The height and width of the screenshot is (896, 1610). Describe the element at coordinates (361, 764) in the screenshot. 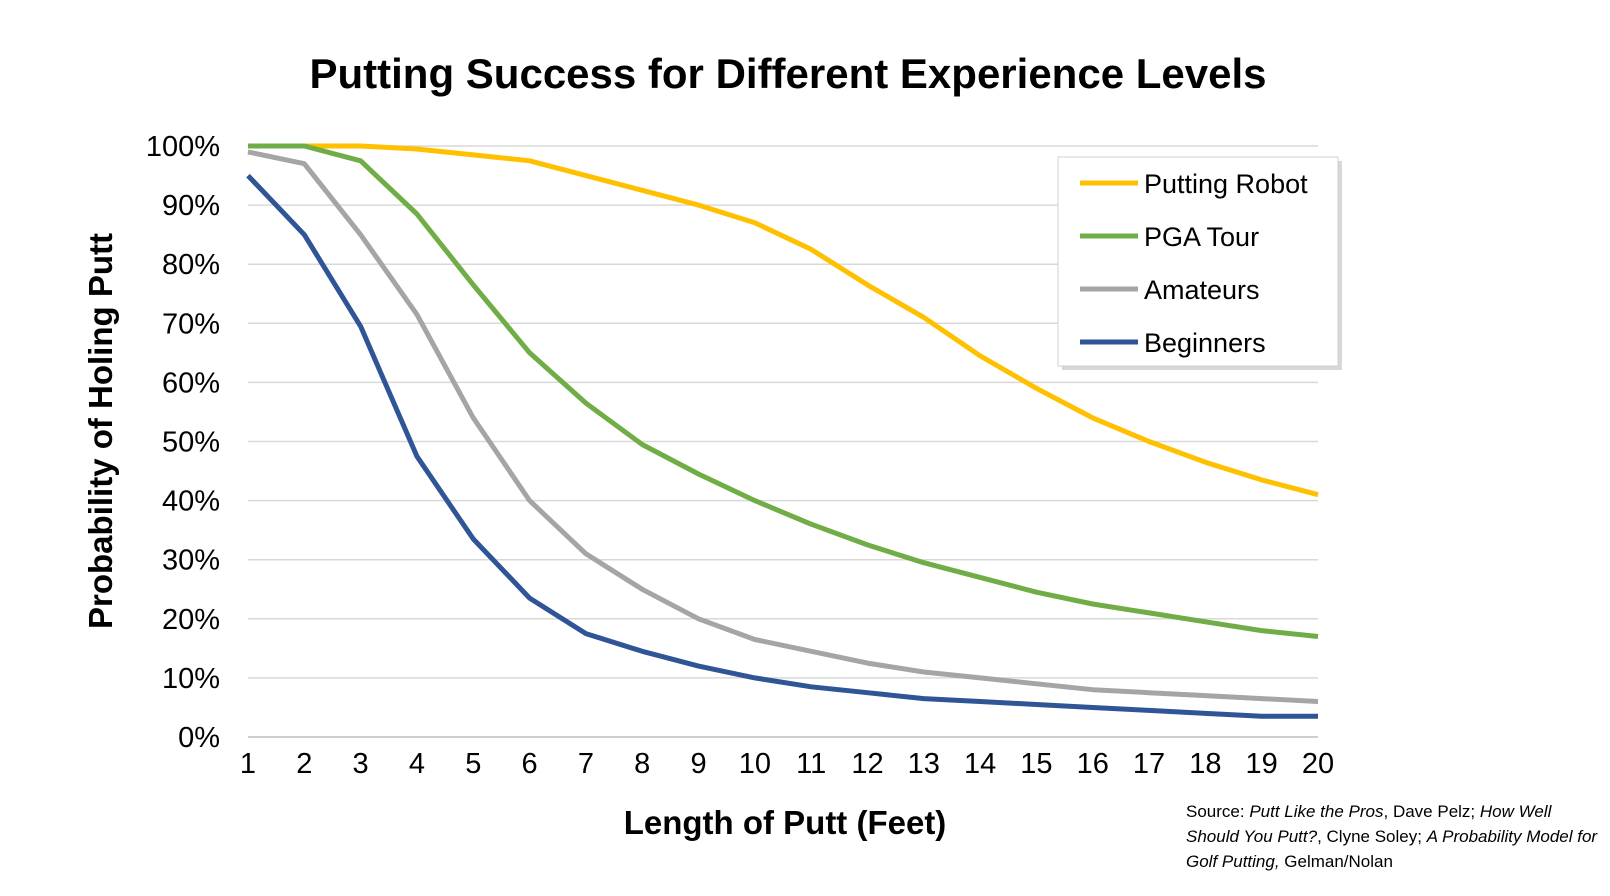

I see `x-tick-label: 3` at that location.